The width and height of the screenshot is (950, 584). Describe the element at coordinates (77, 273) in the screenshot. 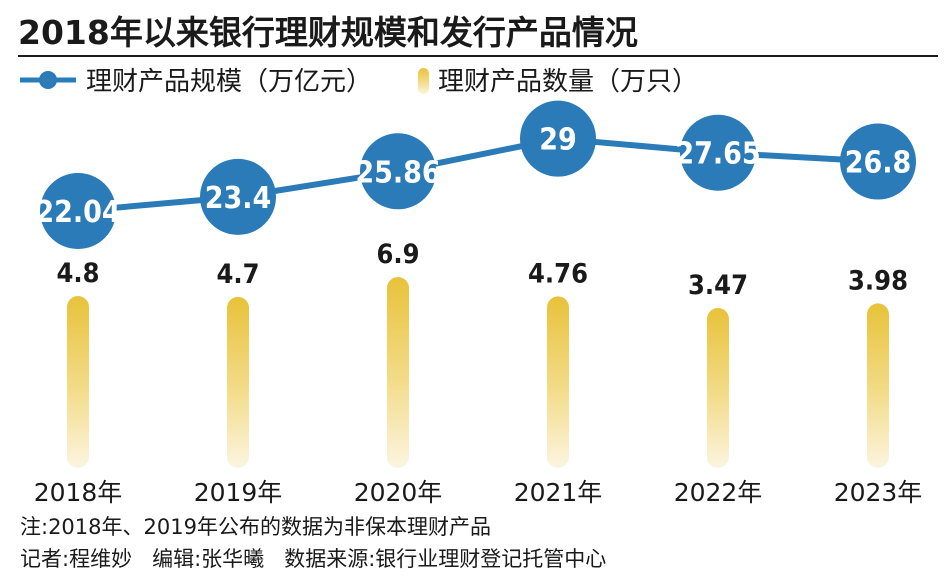

I see `bar-value-label: 4.8` at that location.